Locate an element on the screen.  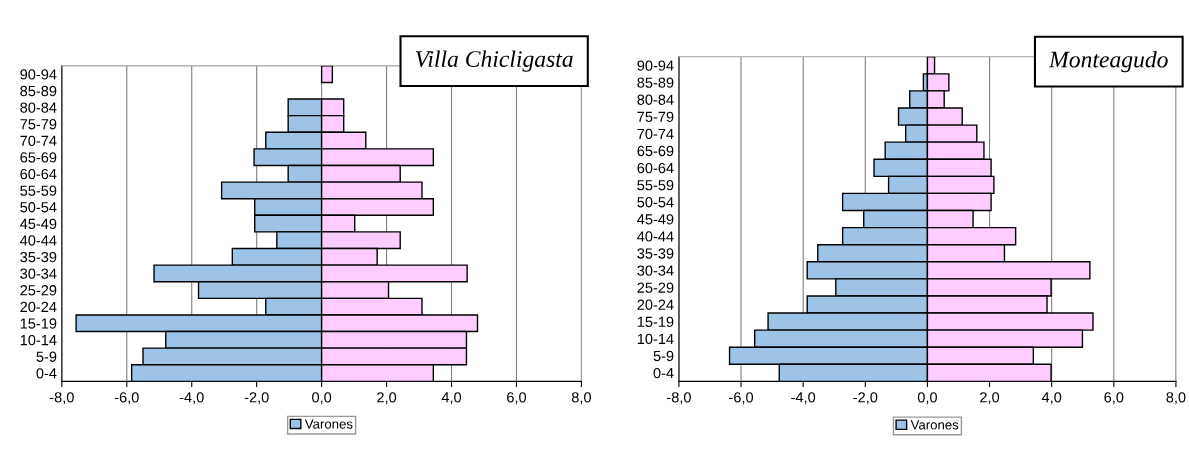
chart-title: Monteagudo is located at coordinates (1108, 61).